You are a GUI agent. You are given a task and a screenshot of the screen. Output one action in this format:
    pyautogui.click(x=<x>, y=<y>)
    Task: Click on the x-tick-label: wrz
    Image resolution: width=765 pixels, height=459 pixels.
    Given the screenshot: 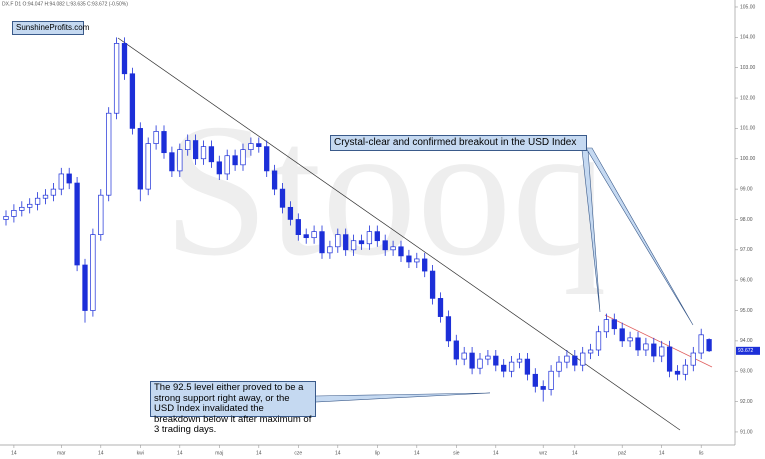 What is the action you would take?
    pyautogui.click(x=543, y=453)
    